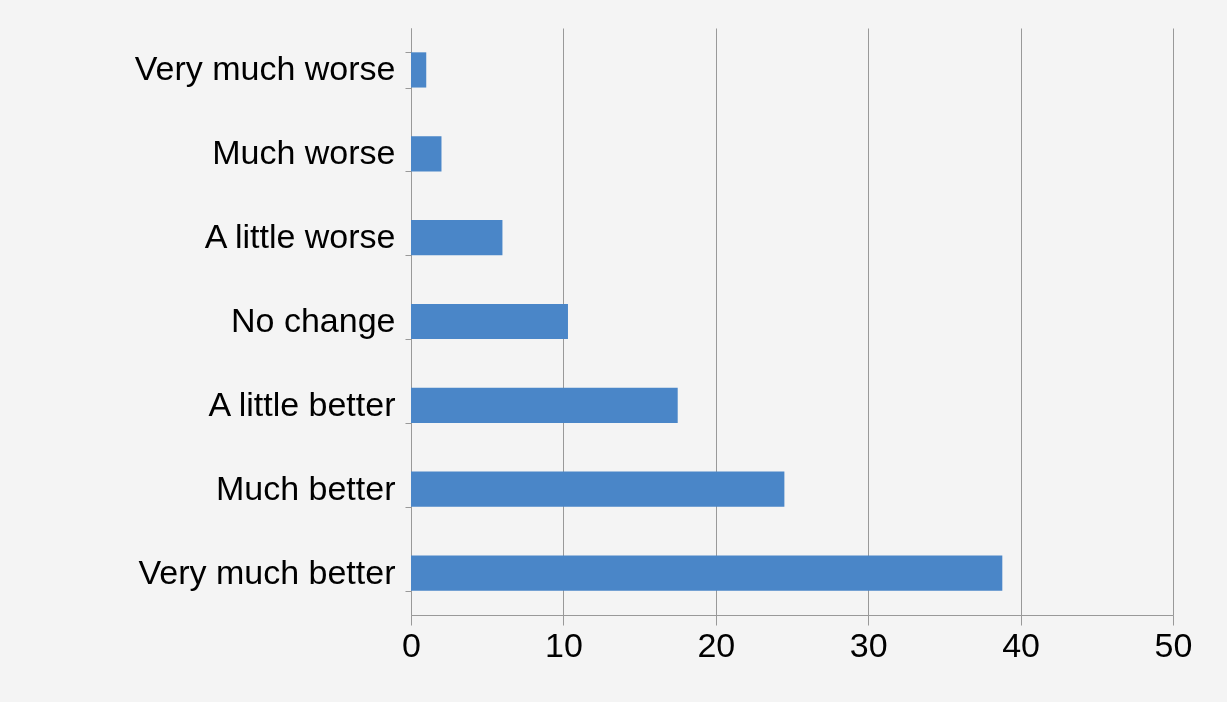  I want to click on y-tick-label: A little worse, so click(300, 236).